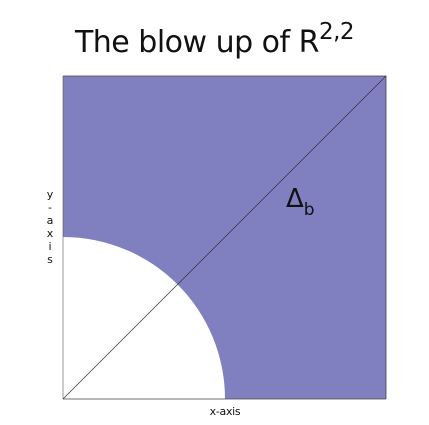 The height and width of the screenshot is (425, 429). I want to click on diagram-title: The blow up of R2,2, so click(214, 38).